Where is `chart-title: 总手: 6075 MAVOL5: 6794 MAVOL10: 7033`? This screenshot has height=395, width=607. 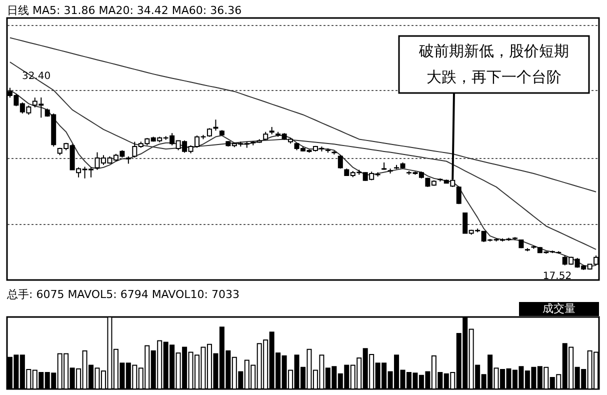
chart-title: 总手: 6075 MAVOL5: 6794 MAVOL10: 7033 is located at coordinates (123, 294).